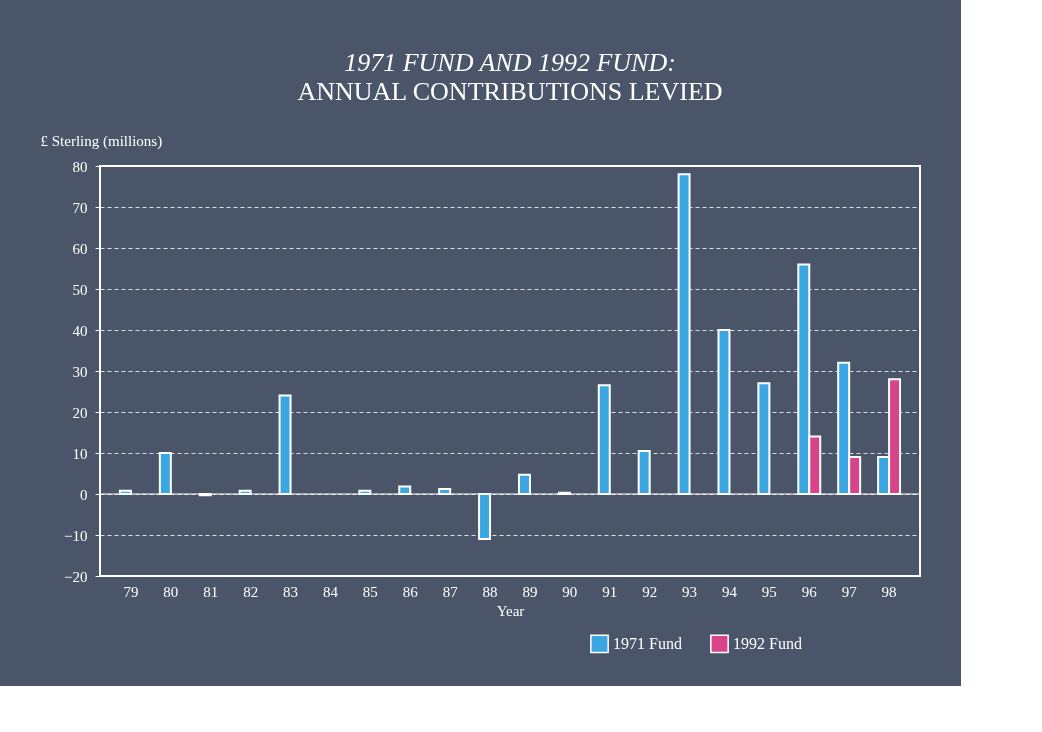 The width and height of the screenshot is (1042, 732). What do you see at coordinates (767, 643) in the screenshot?
I see `legend-label: 1992 Fund` at bounding box center [767, 643].